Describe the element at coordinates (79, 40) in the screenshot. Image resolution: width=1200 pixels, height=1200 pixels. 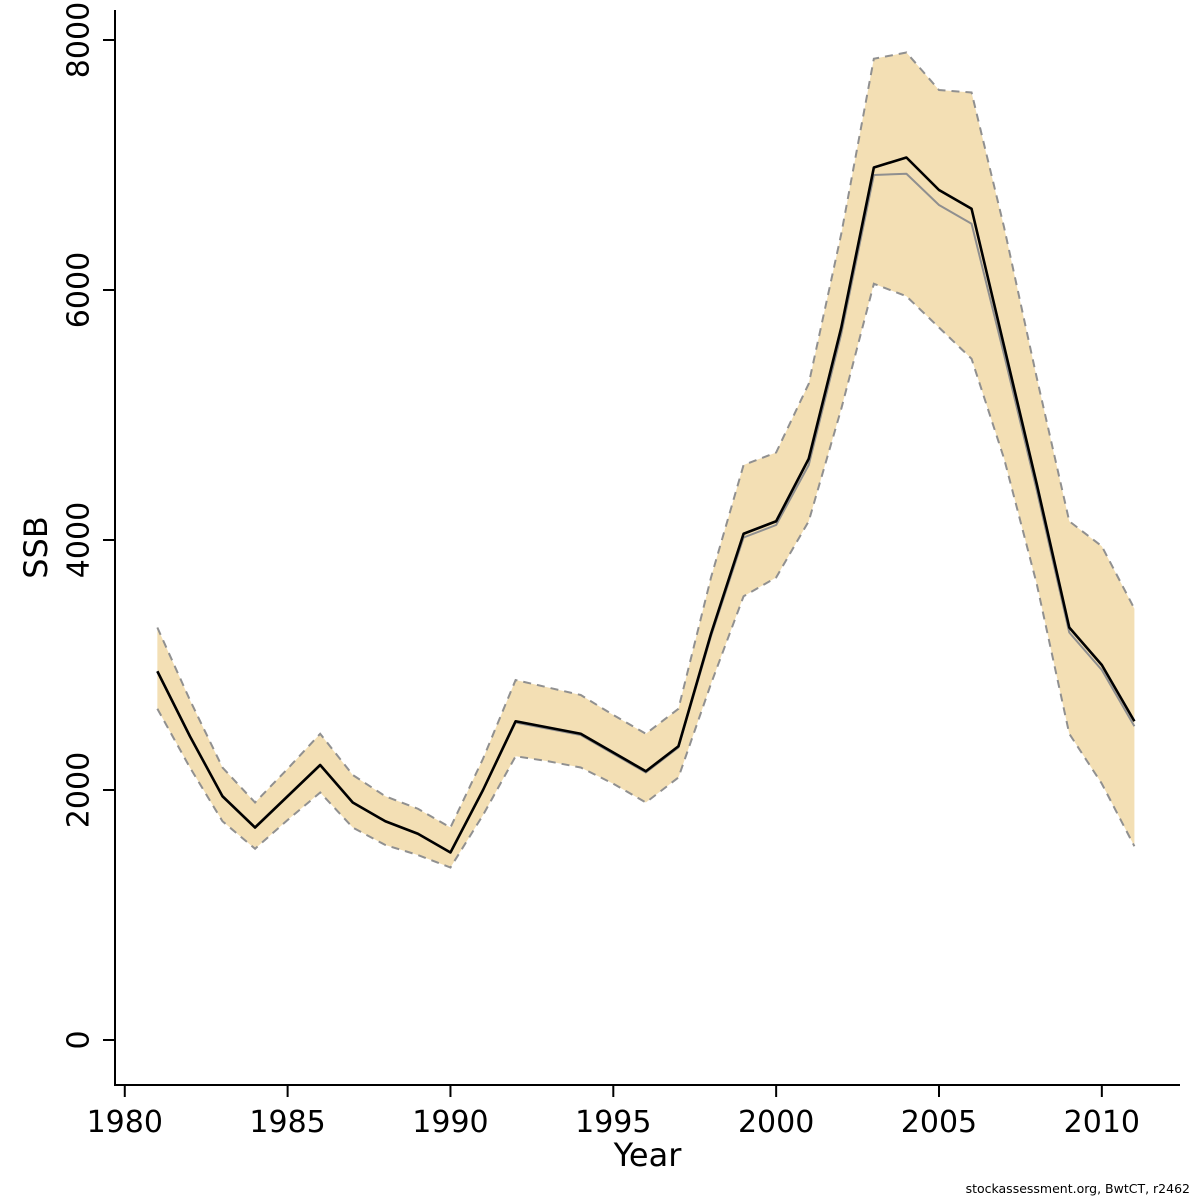
I see `y-axis-tick-label: 8000` at that location.